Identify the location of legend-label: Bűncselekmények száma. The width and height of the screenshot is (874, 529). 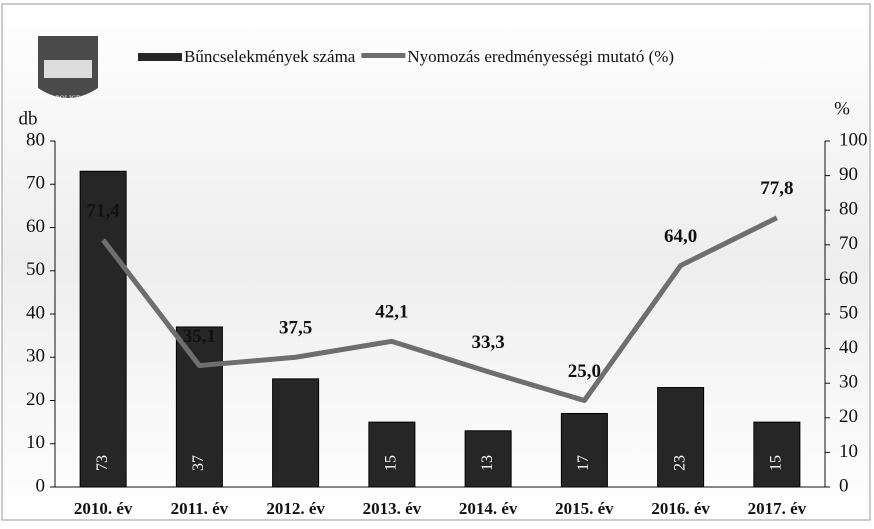
(270, 56).